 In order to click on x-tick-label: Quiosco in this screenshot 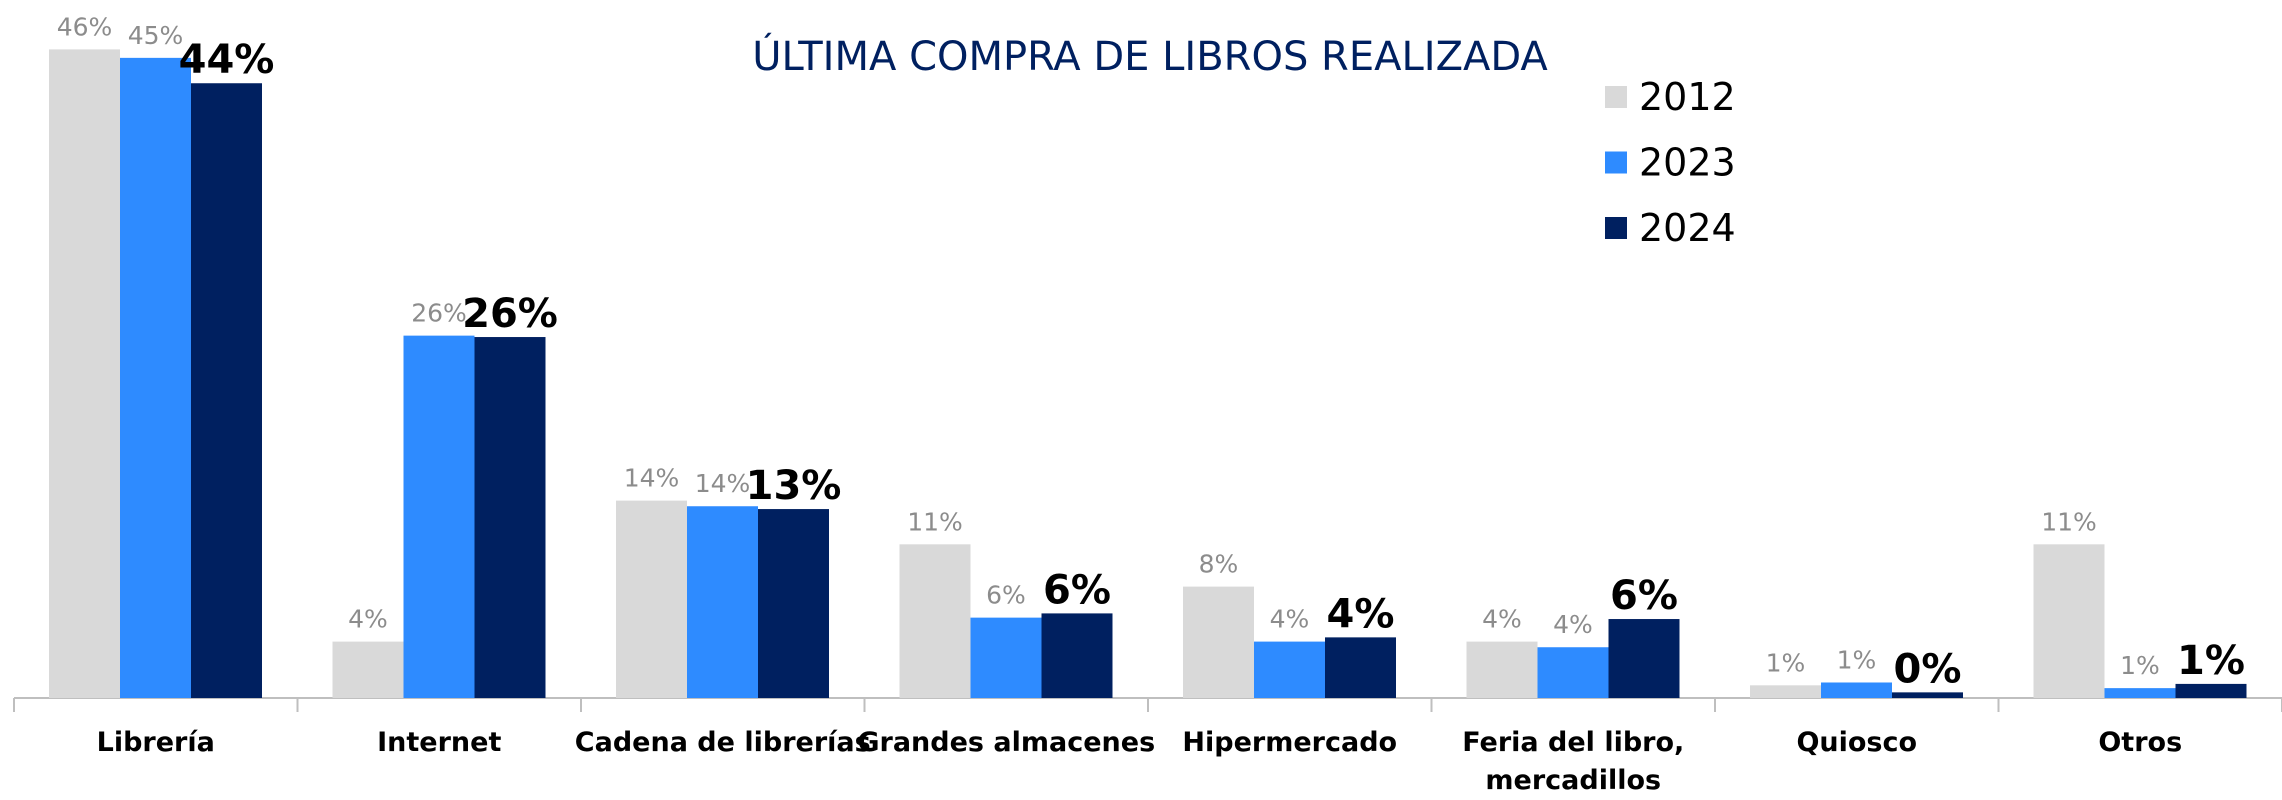, I will do `click(1857, 743)`.